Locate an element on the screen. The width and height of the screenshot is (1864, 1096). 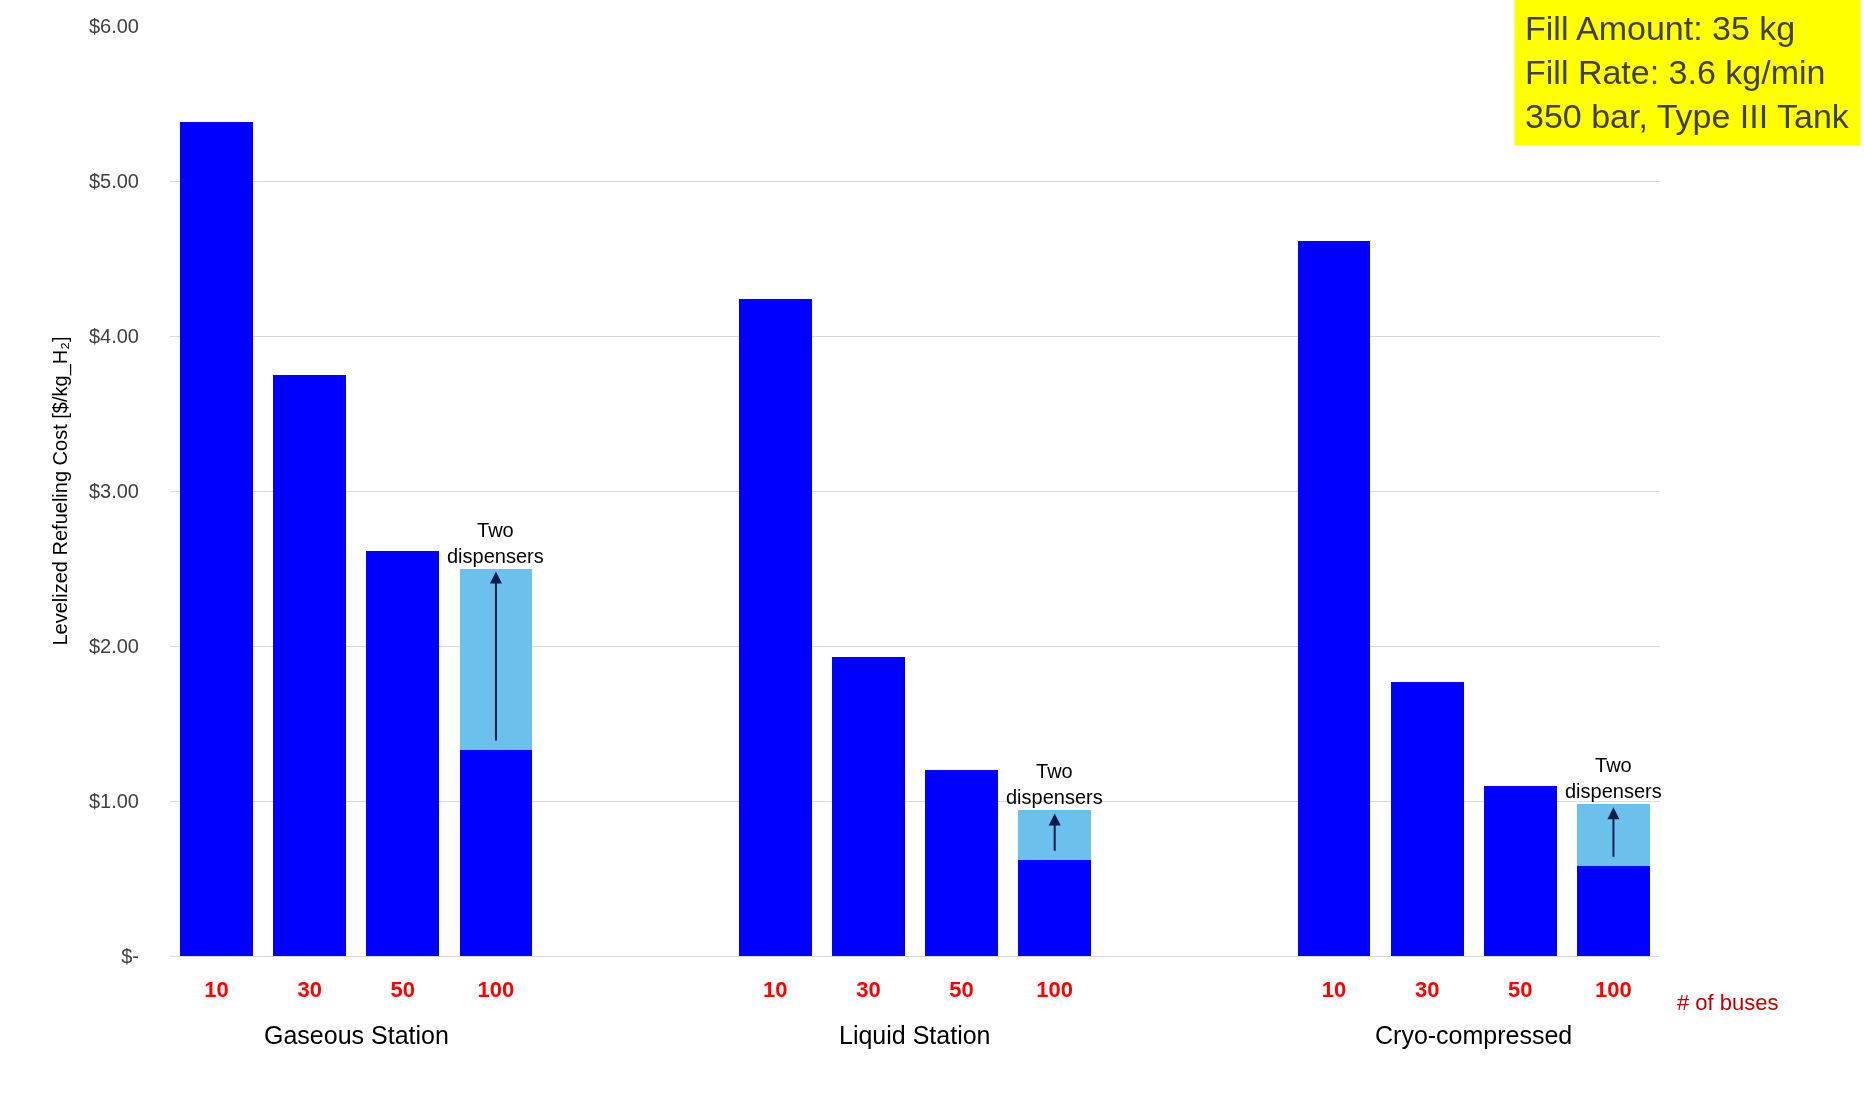
text: Gaseous Station is located at coordinates (356, 1035).